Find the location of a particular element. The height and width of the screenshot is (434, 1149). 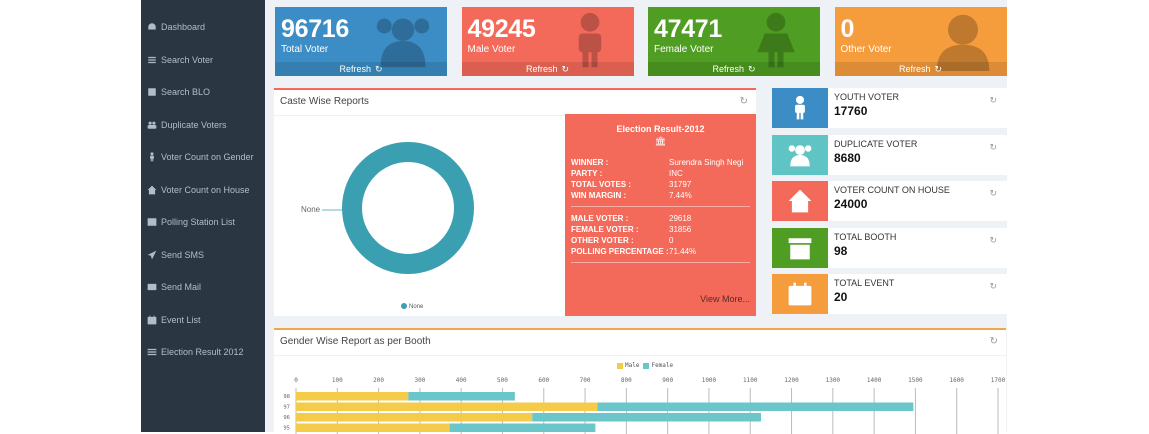

donut-slice-none is located at coordinates (408, 208).